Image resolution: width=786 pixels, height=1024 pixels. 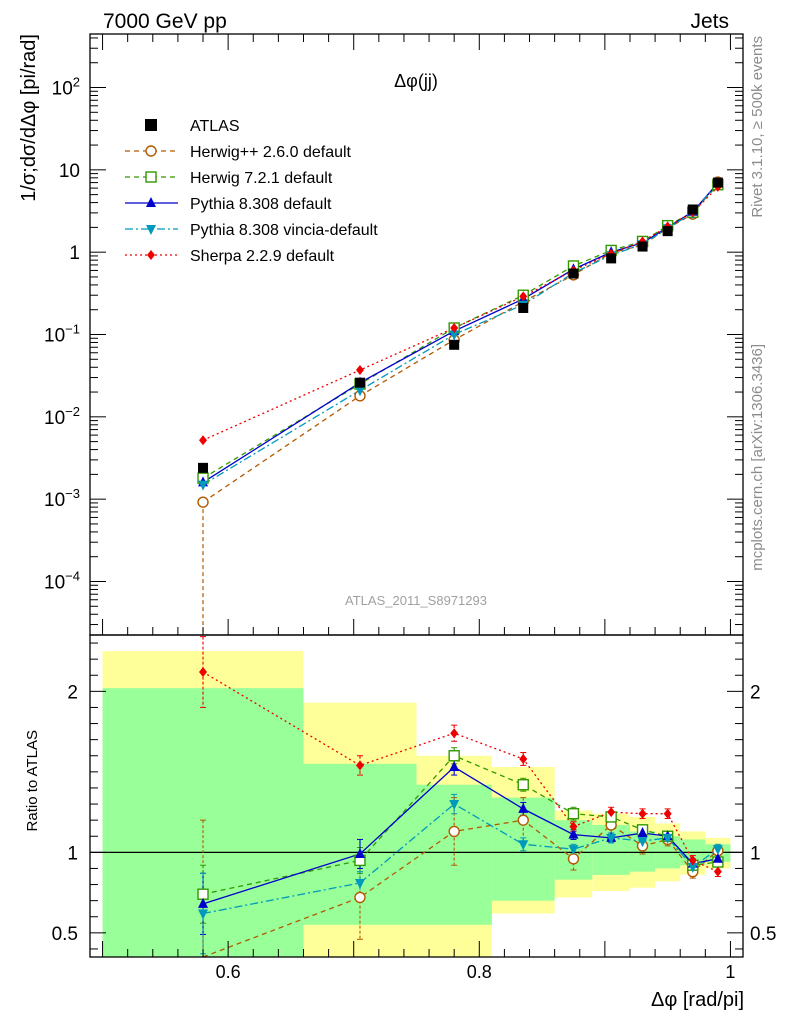 I want to click on ratio-y-tick-label: 1, so click(x=72, y=853).